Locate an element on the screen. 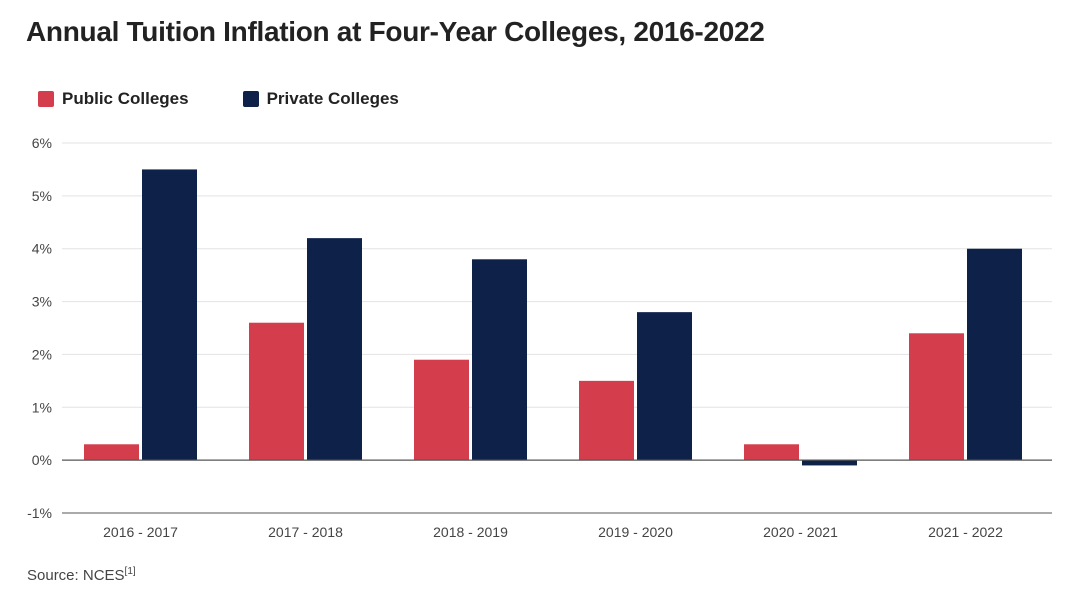 The image size is (1080, 614). legend: Public Colleges Private Colleges is located at coordinates (245, 99).